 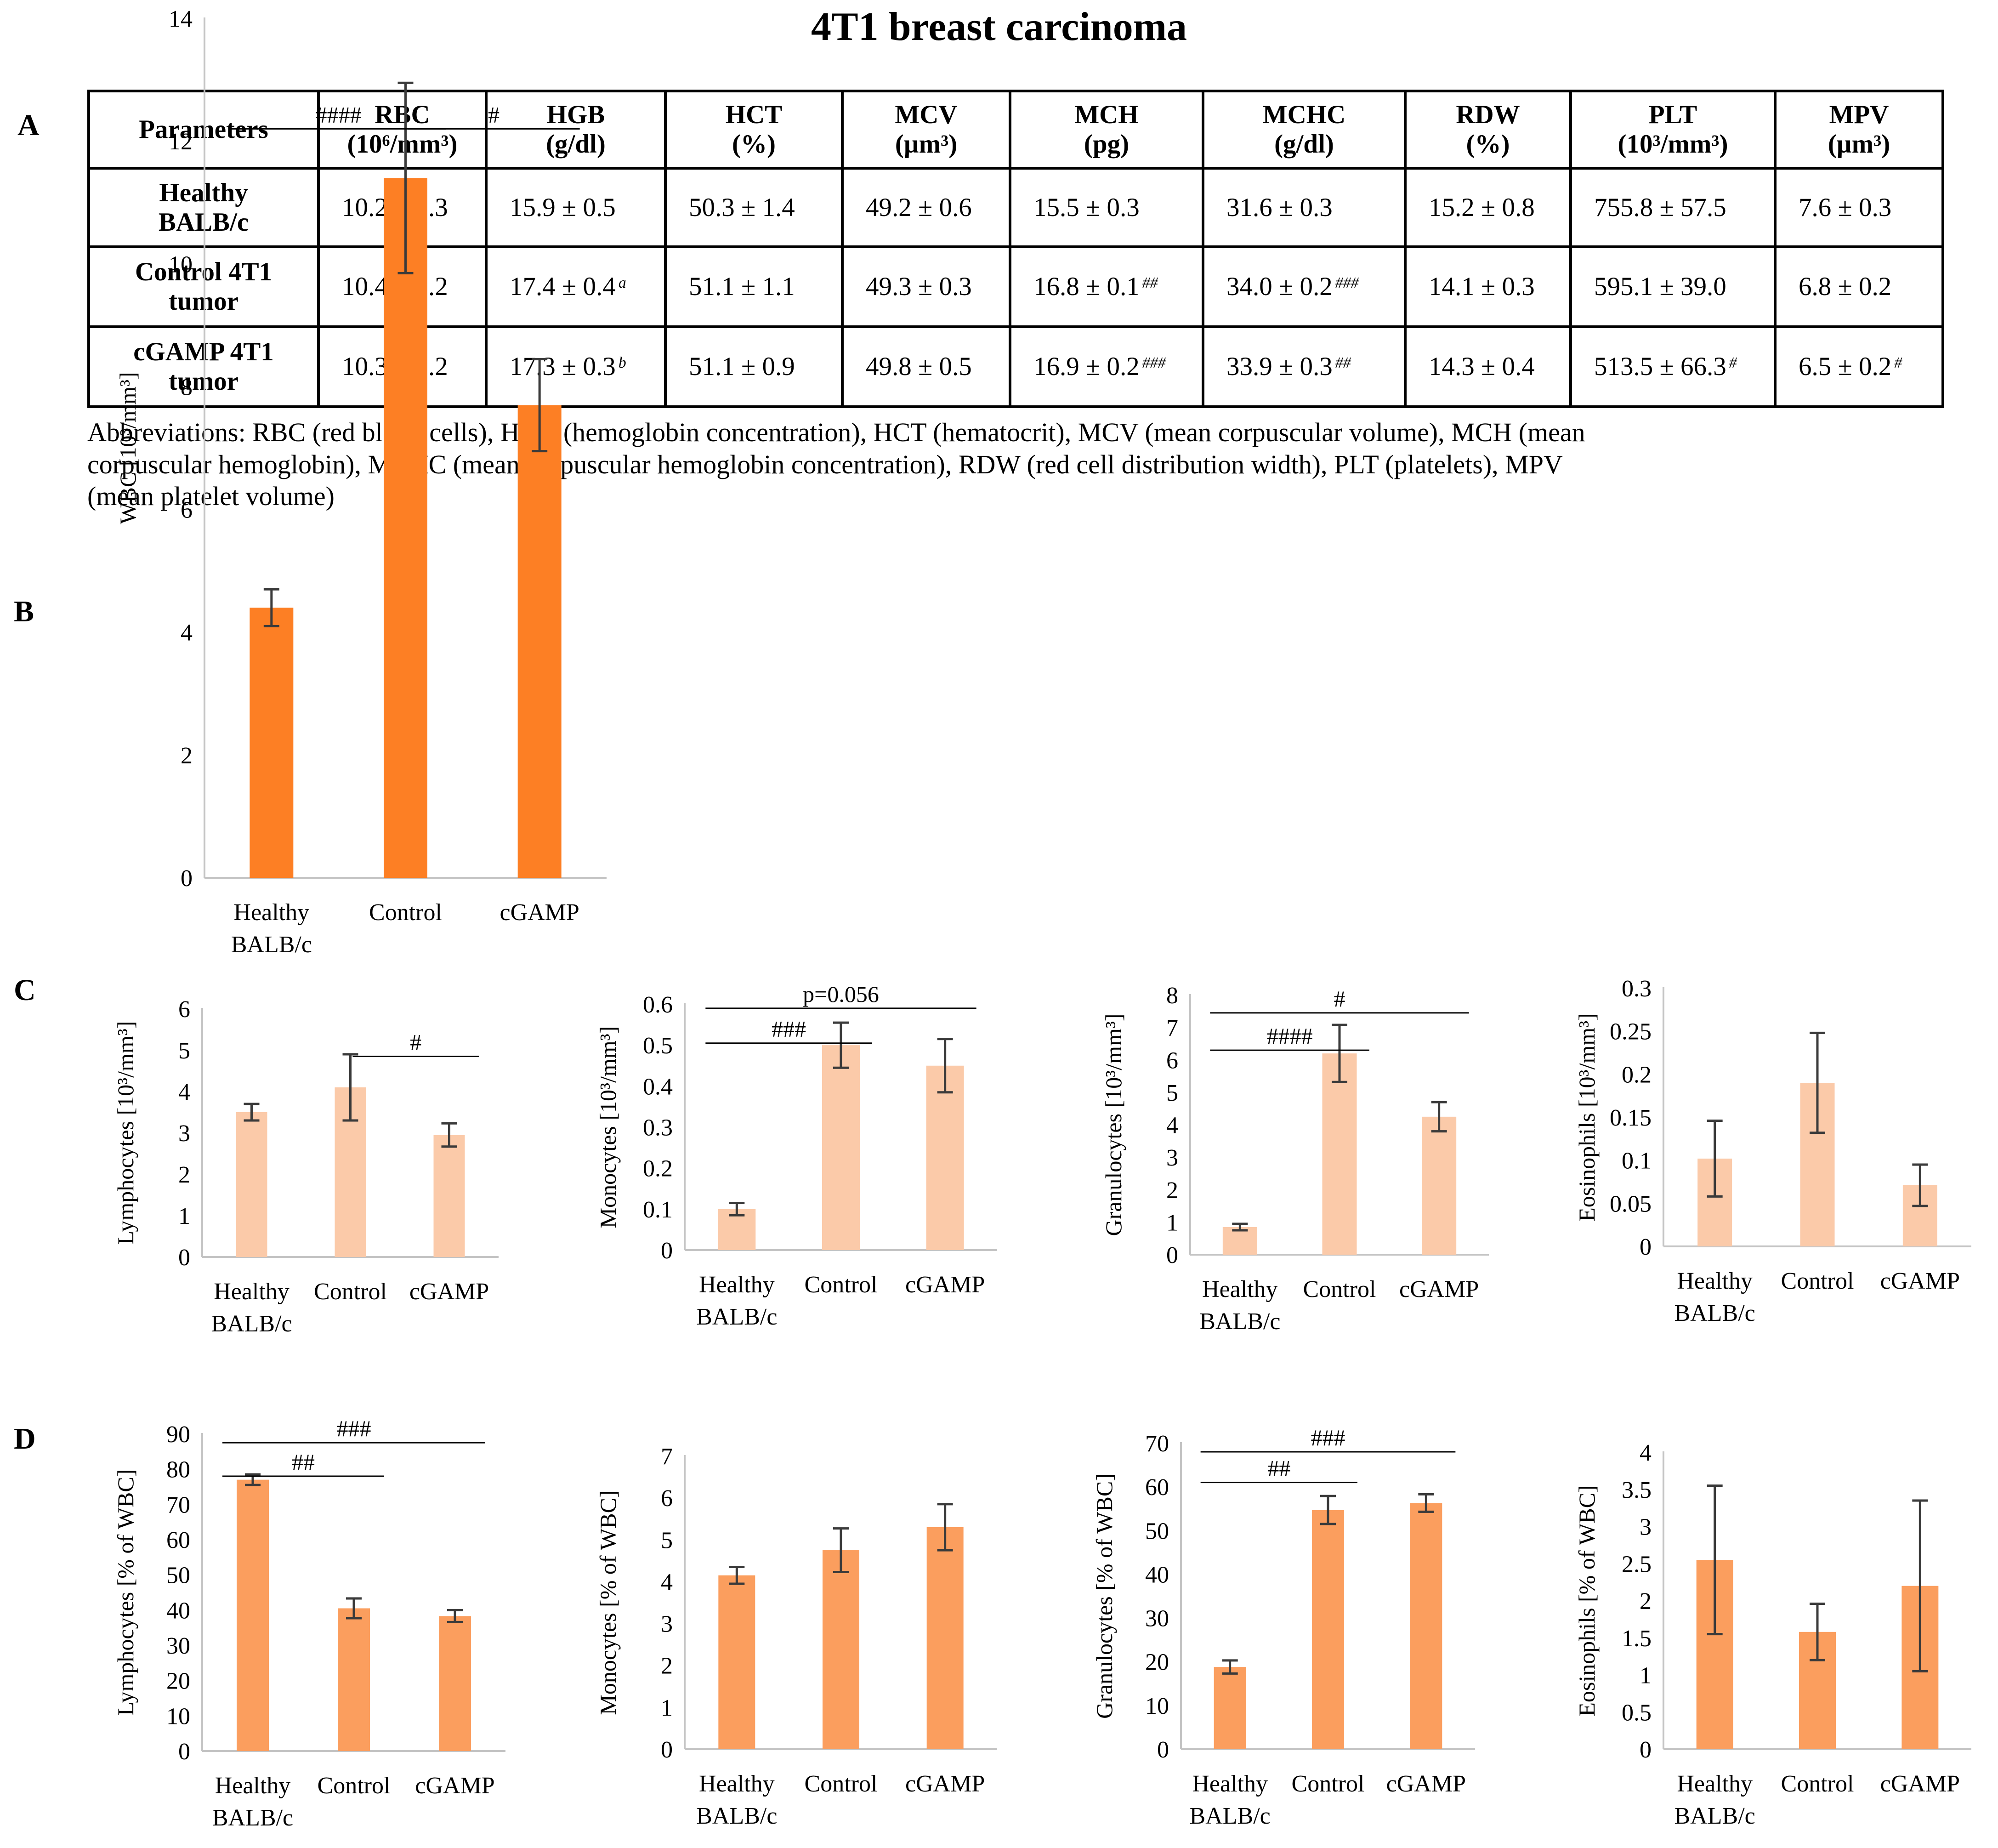 I want to click on abbreviations-line: (mean platelet volume), so click(x=211, y=496).